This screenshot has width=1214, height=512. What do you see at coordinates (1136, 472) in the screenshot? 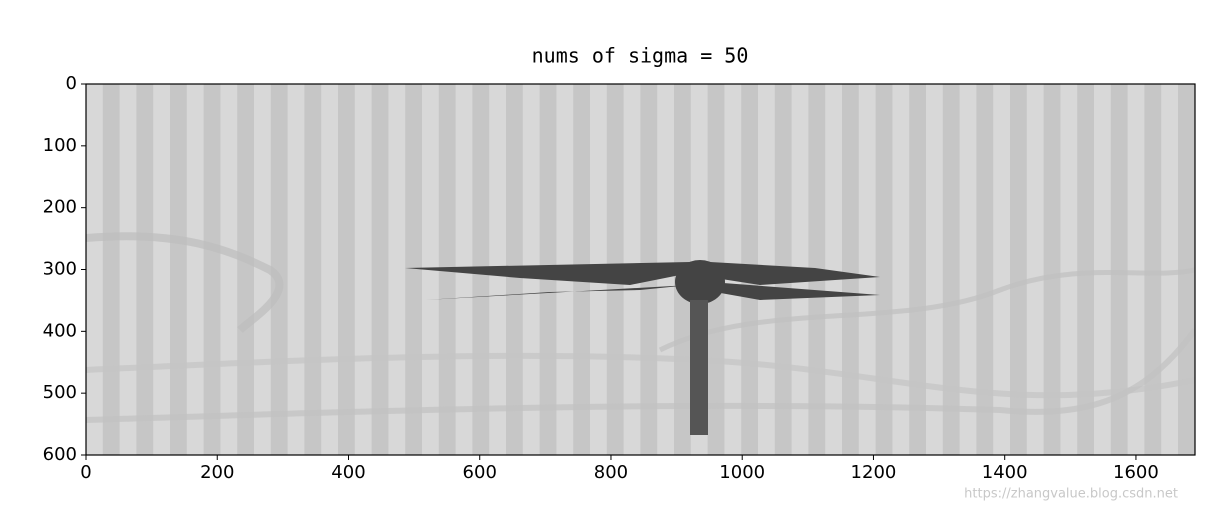
I see `x-tick-label: 1600` at bounding box center [1136, 472].